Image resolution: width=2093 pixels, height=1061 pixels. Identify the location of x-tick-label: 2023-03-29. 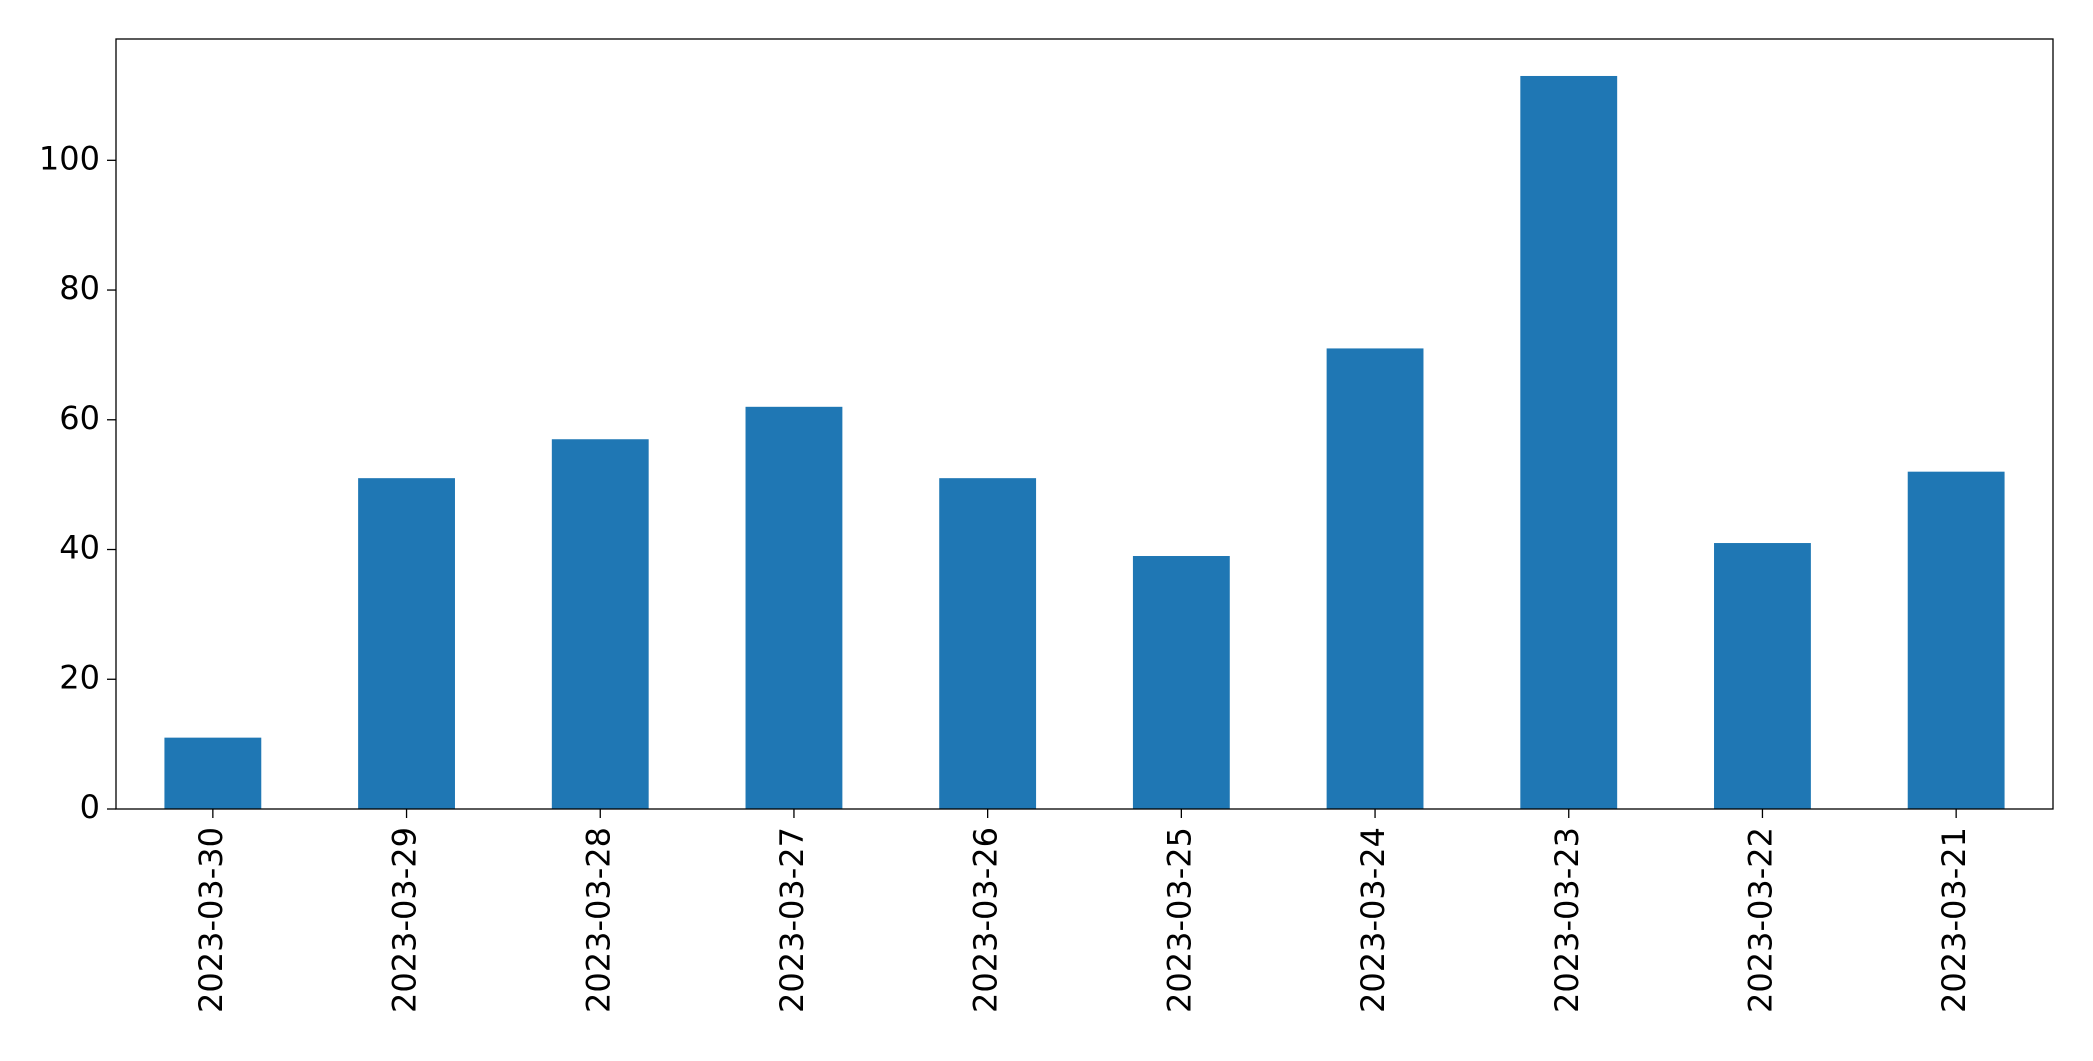
(405, 920).